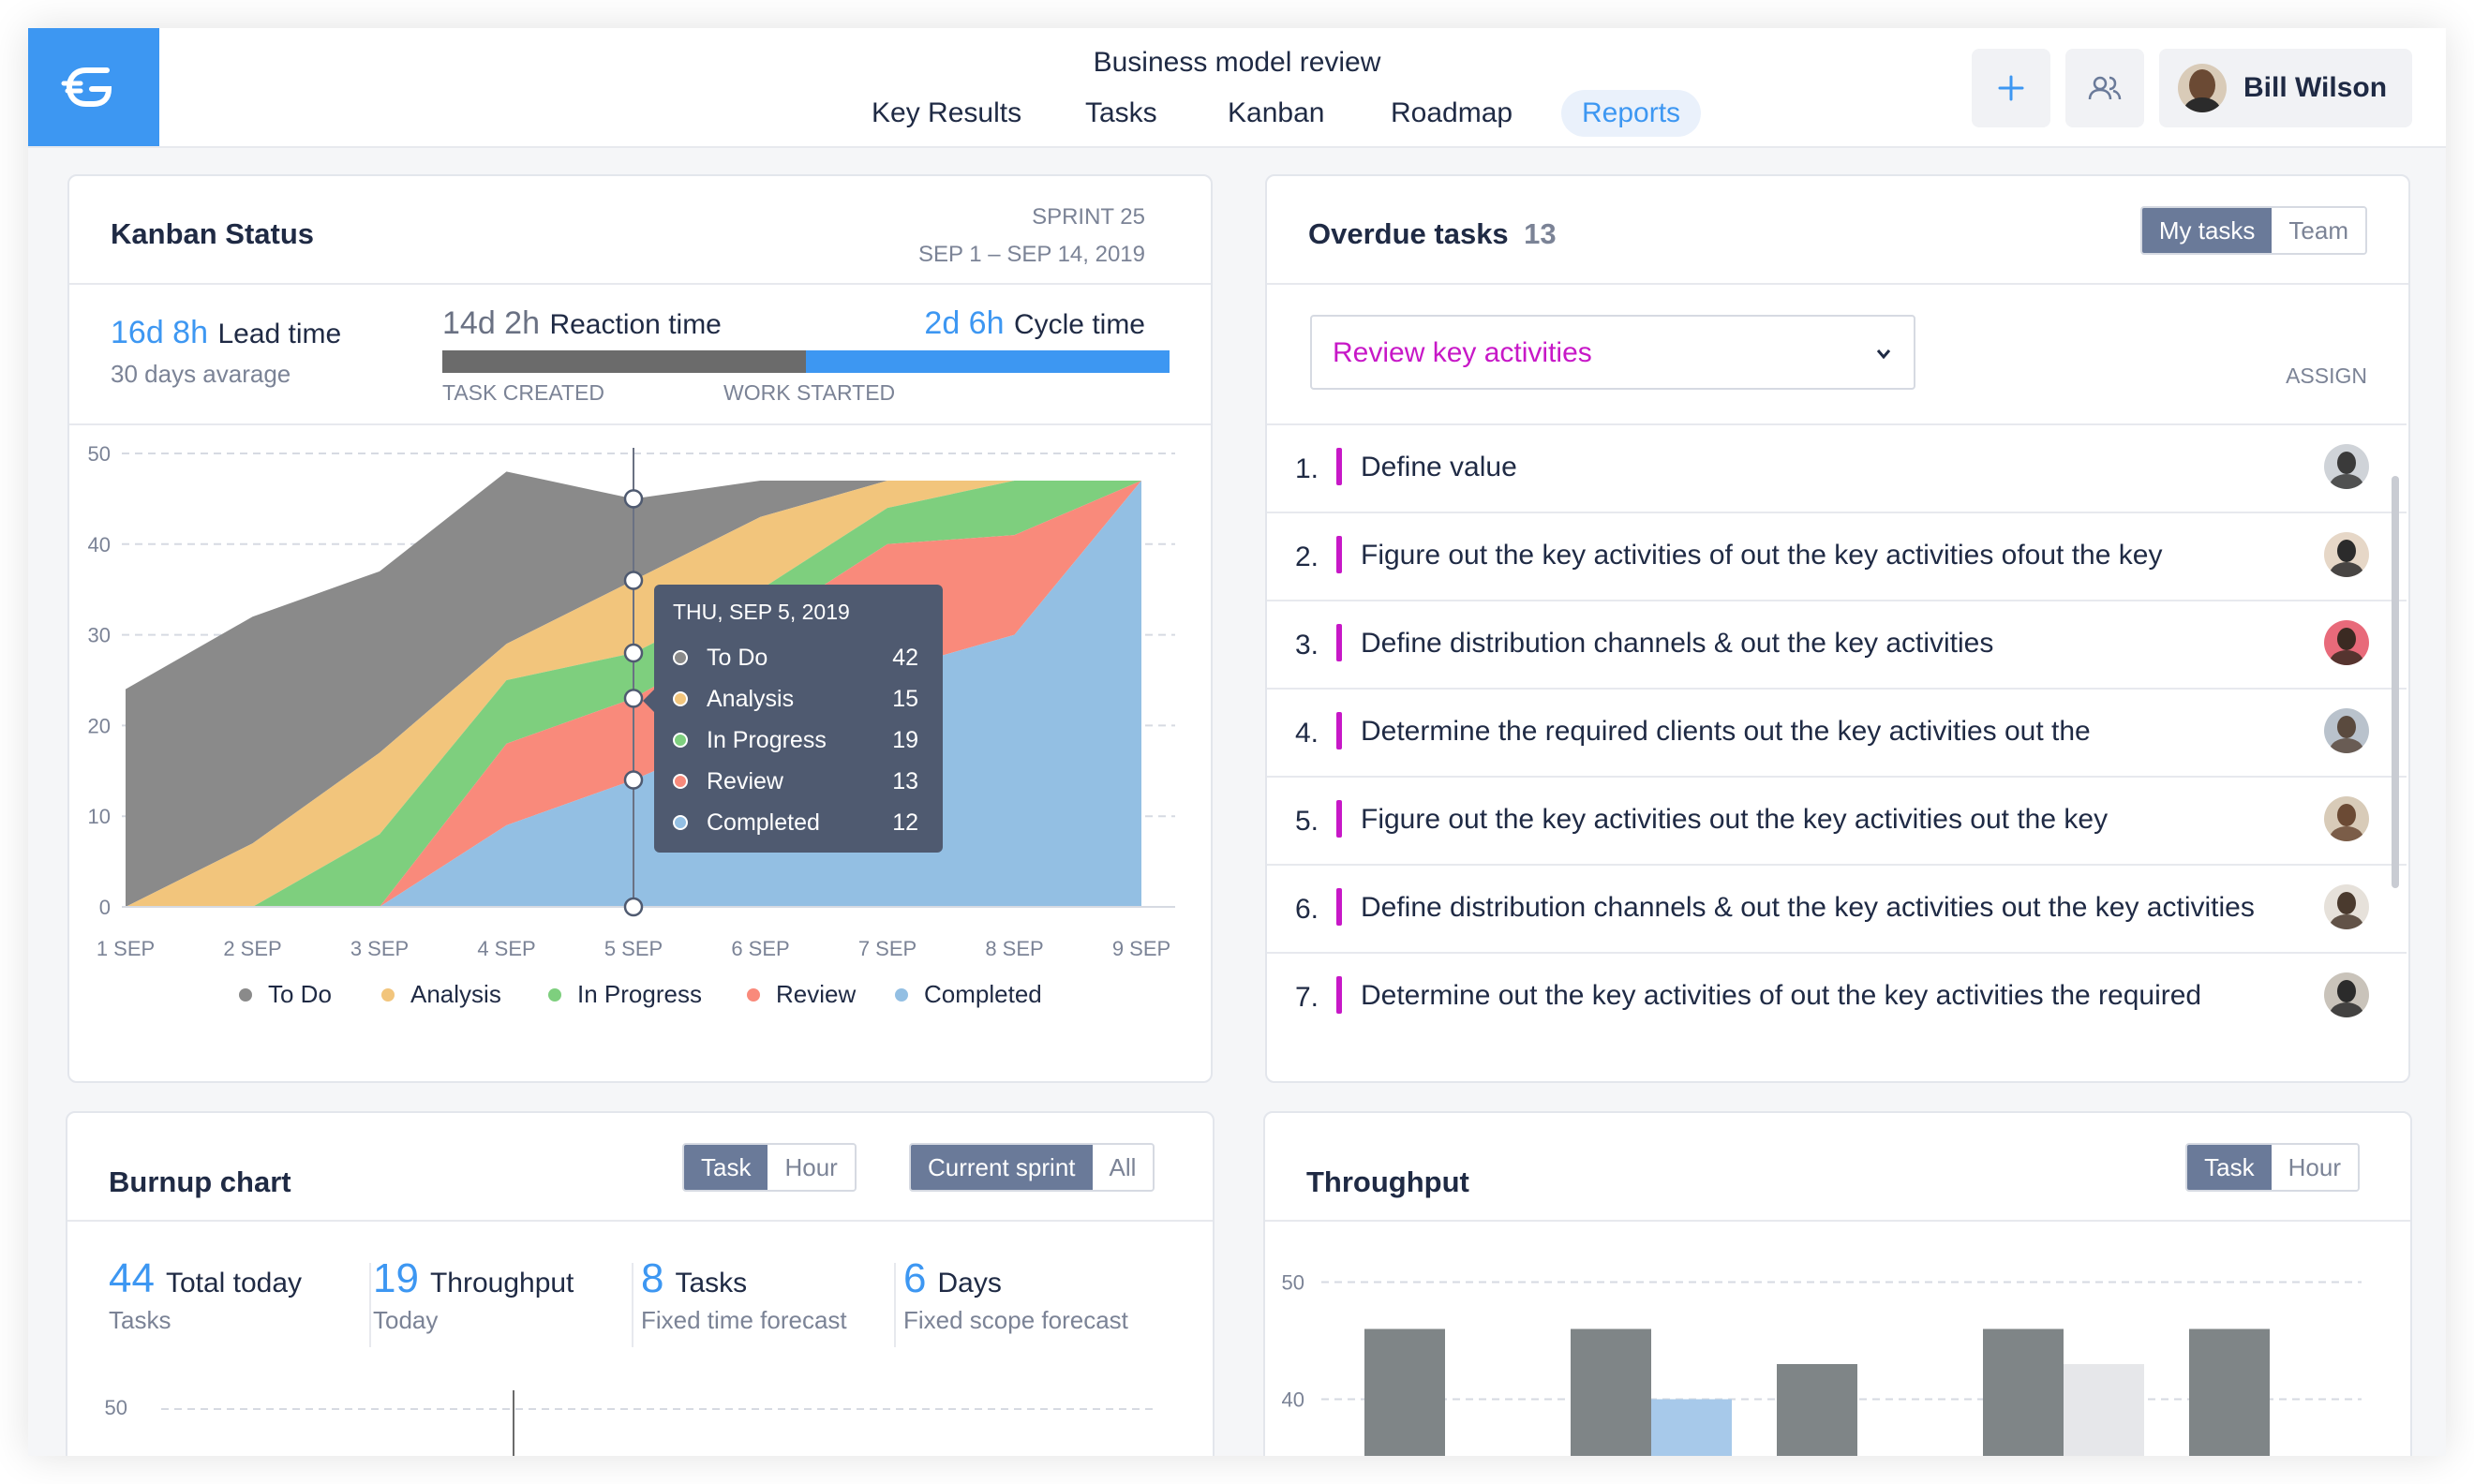 This screenshot has height=1484, width=2474. Describe the element at coordinates (126, 948) in the screenshot. I see `x-tick-label: 1 SEP` at that location.